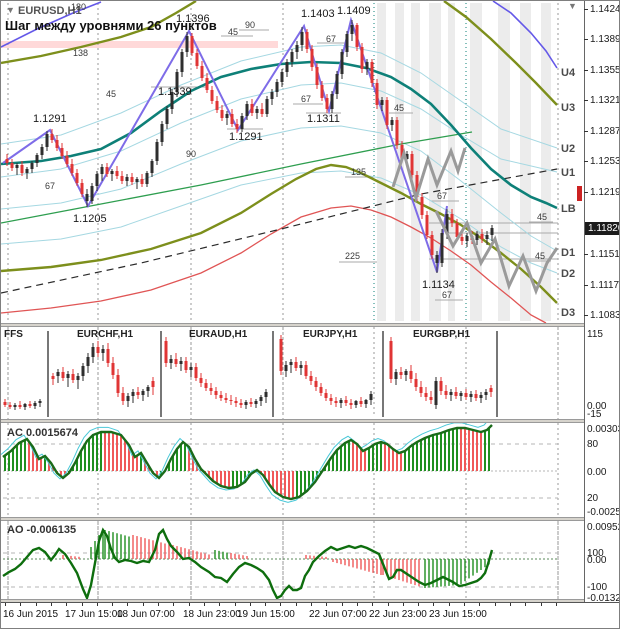 This screenshot has height=629, width=620. Describe the element at coordinates (442, 196) in the screenshot. I see `swing-size-label: 67` at that location.